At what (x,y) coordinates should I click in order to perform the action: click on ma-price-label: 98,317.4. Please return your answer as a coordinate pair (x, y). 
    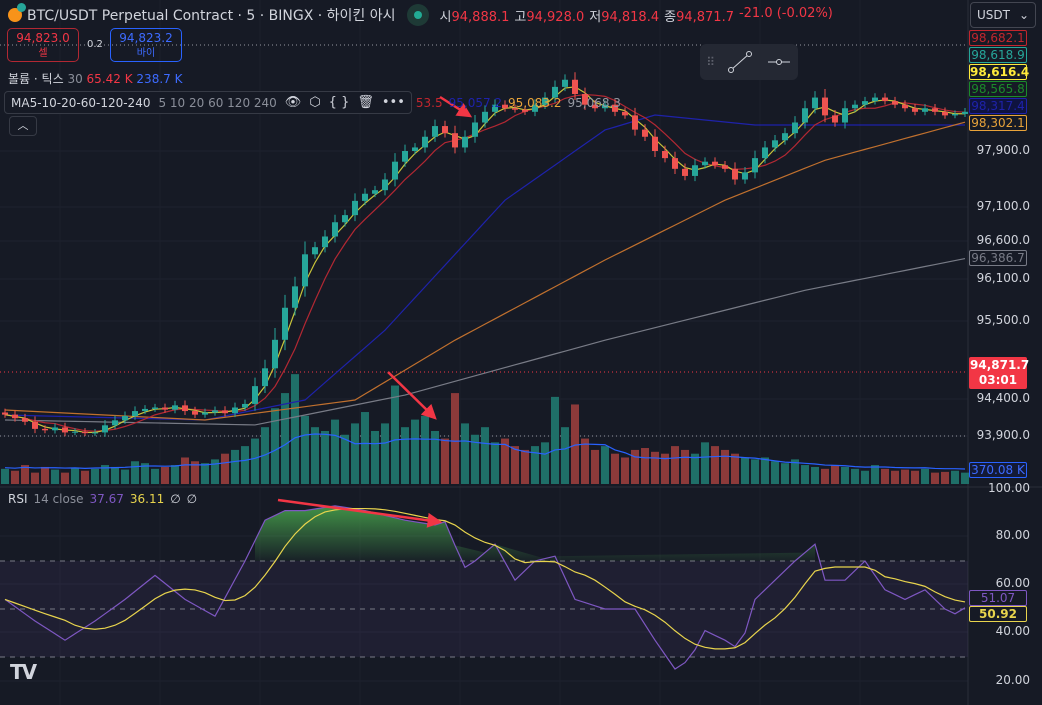
    Looking at the image, I should click on (998, 106).